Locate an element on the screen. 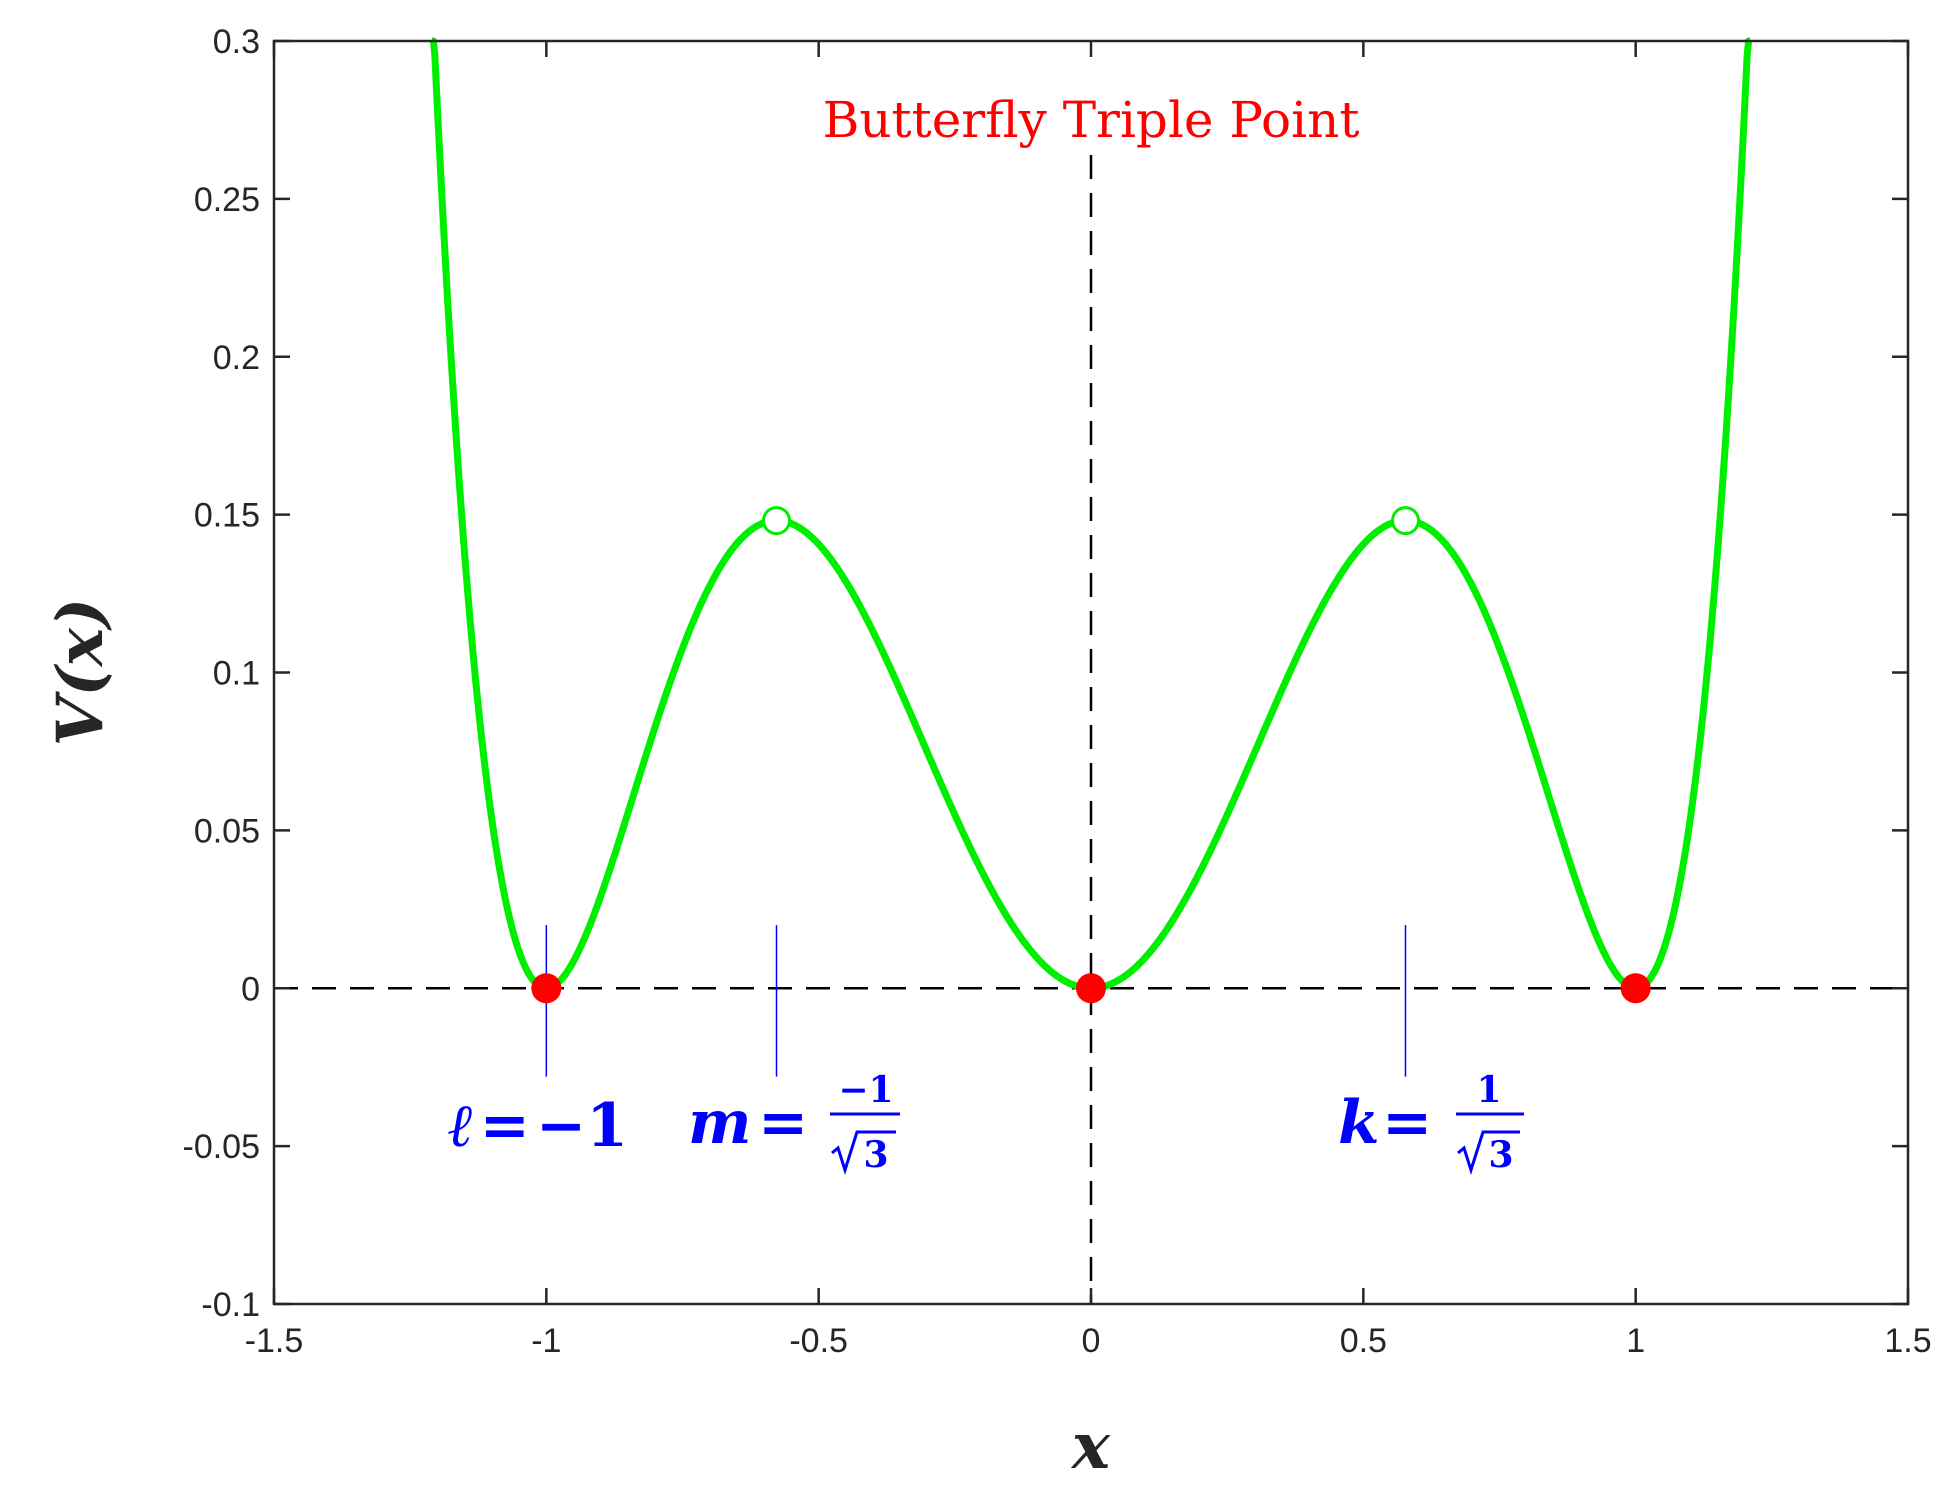  chart-title: Butterfly Triple Point is located at coordinates (1091, 120).